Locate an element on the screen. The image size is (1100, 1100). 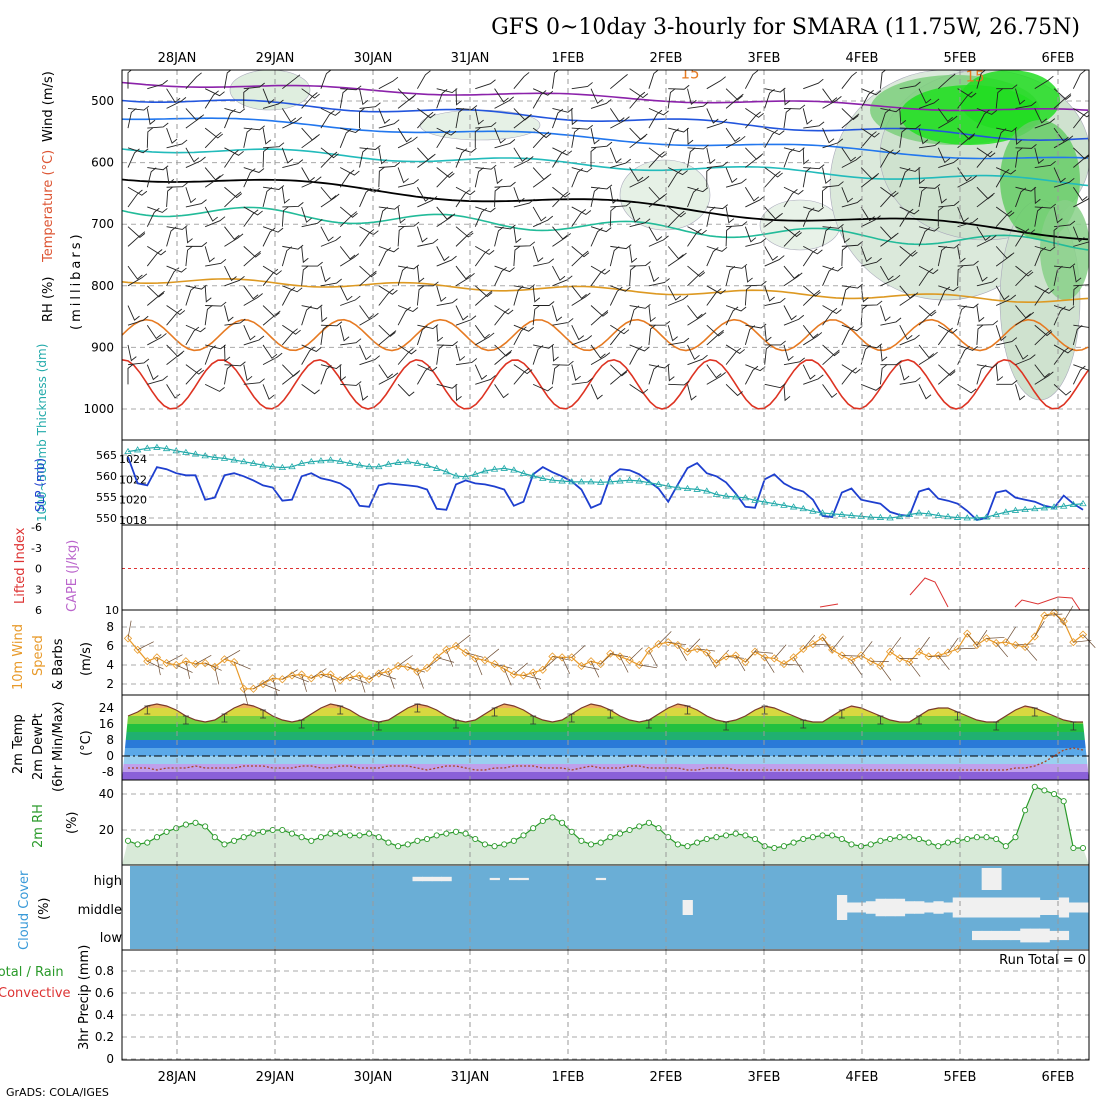
cloud-cover-panel: high middle low is located at coordinates (583, 907).